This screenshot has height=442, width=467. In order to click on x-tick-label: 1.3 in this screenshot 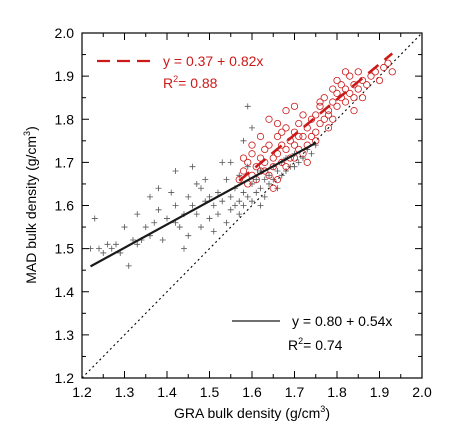, I will do `click(125, 392)`.